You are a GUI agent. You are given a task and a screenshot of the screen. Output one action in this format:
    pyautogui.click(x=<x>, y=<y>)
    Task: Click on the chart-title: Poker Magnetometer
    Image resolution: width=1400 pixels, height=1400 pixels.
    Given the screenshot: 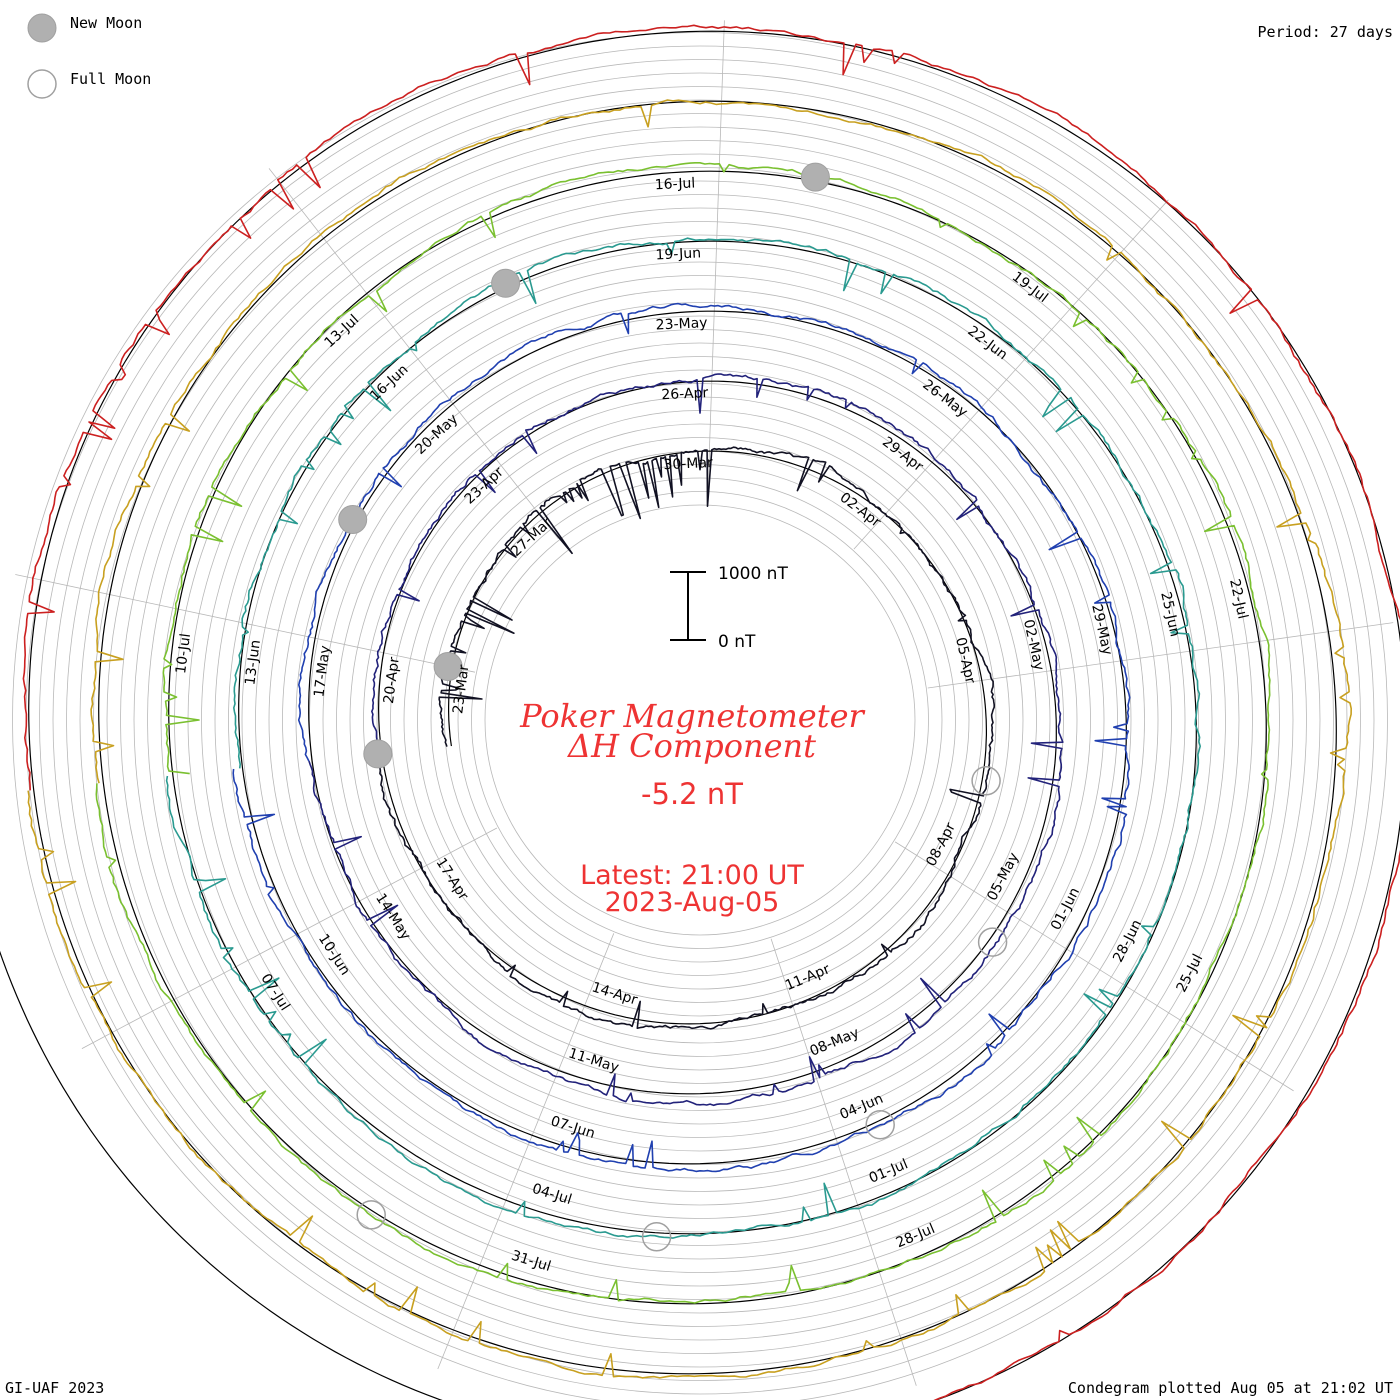 What is the action you would take?
    pyautogui.click(x=692, y=716)
    